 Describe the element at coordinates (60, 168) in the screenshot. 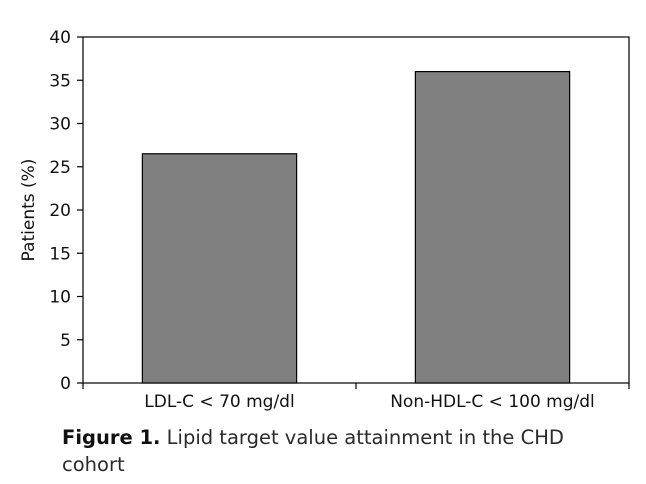

I see `y-tick-label: 25` at that location.